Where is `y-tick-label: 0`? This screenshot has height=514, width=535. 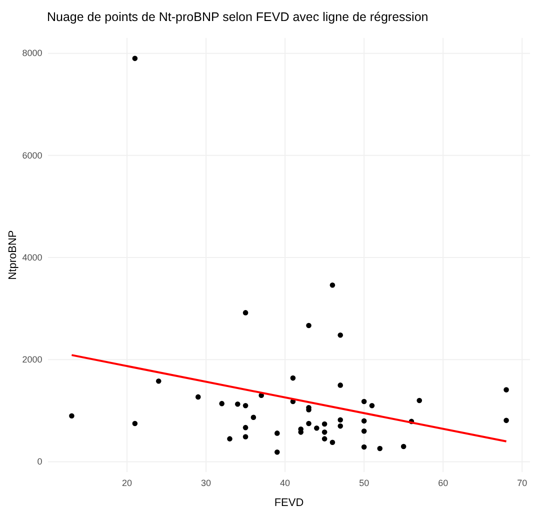
y-tick-label: 0 is located at coordinates (39, 461).